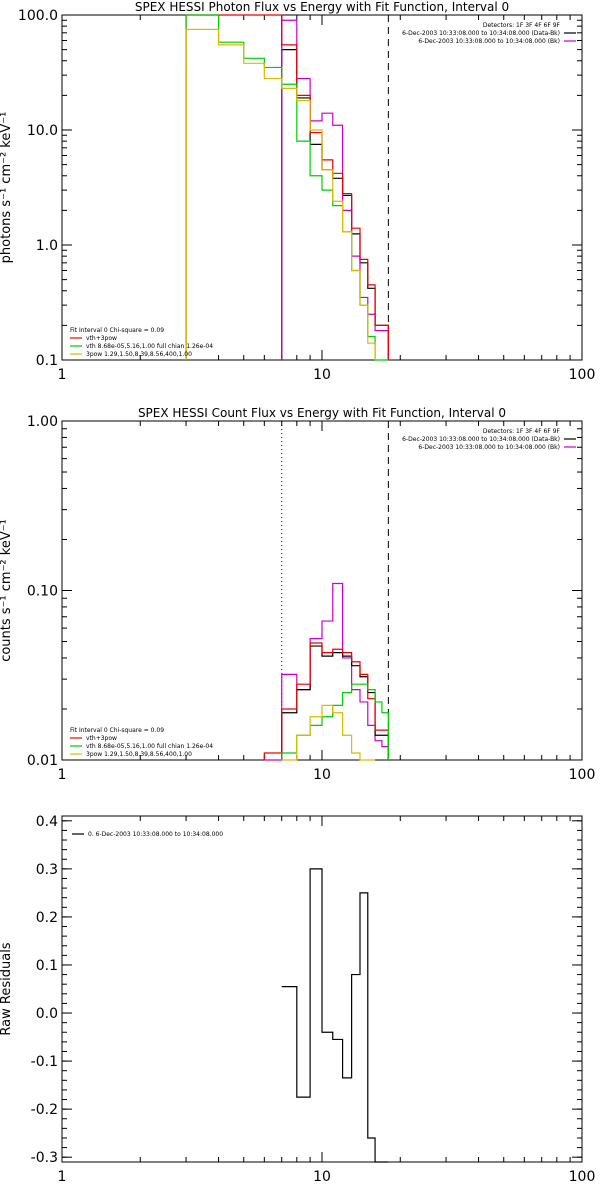 The image size is (600, 1204). I want to click on y-tick-label: 0.01, so click(42, 761).